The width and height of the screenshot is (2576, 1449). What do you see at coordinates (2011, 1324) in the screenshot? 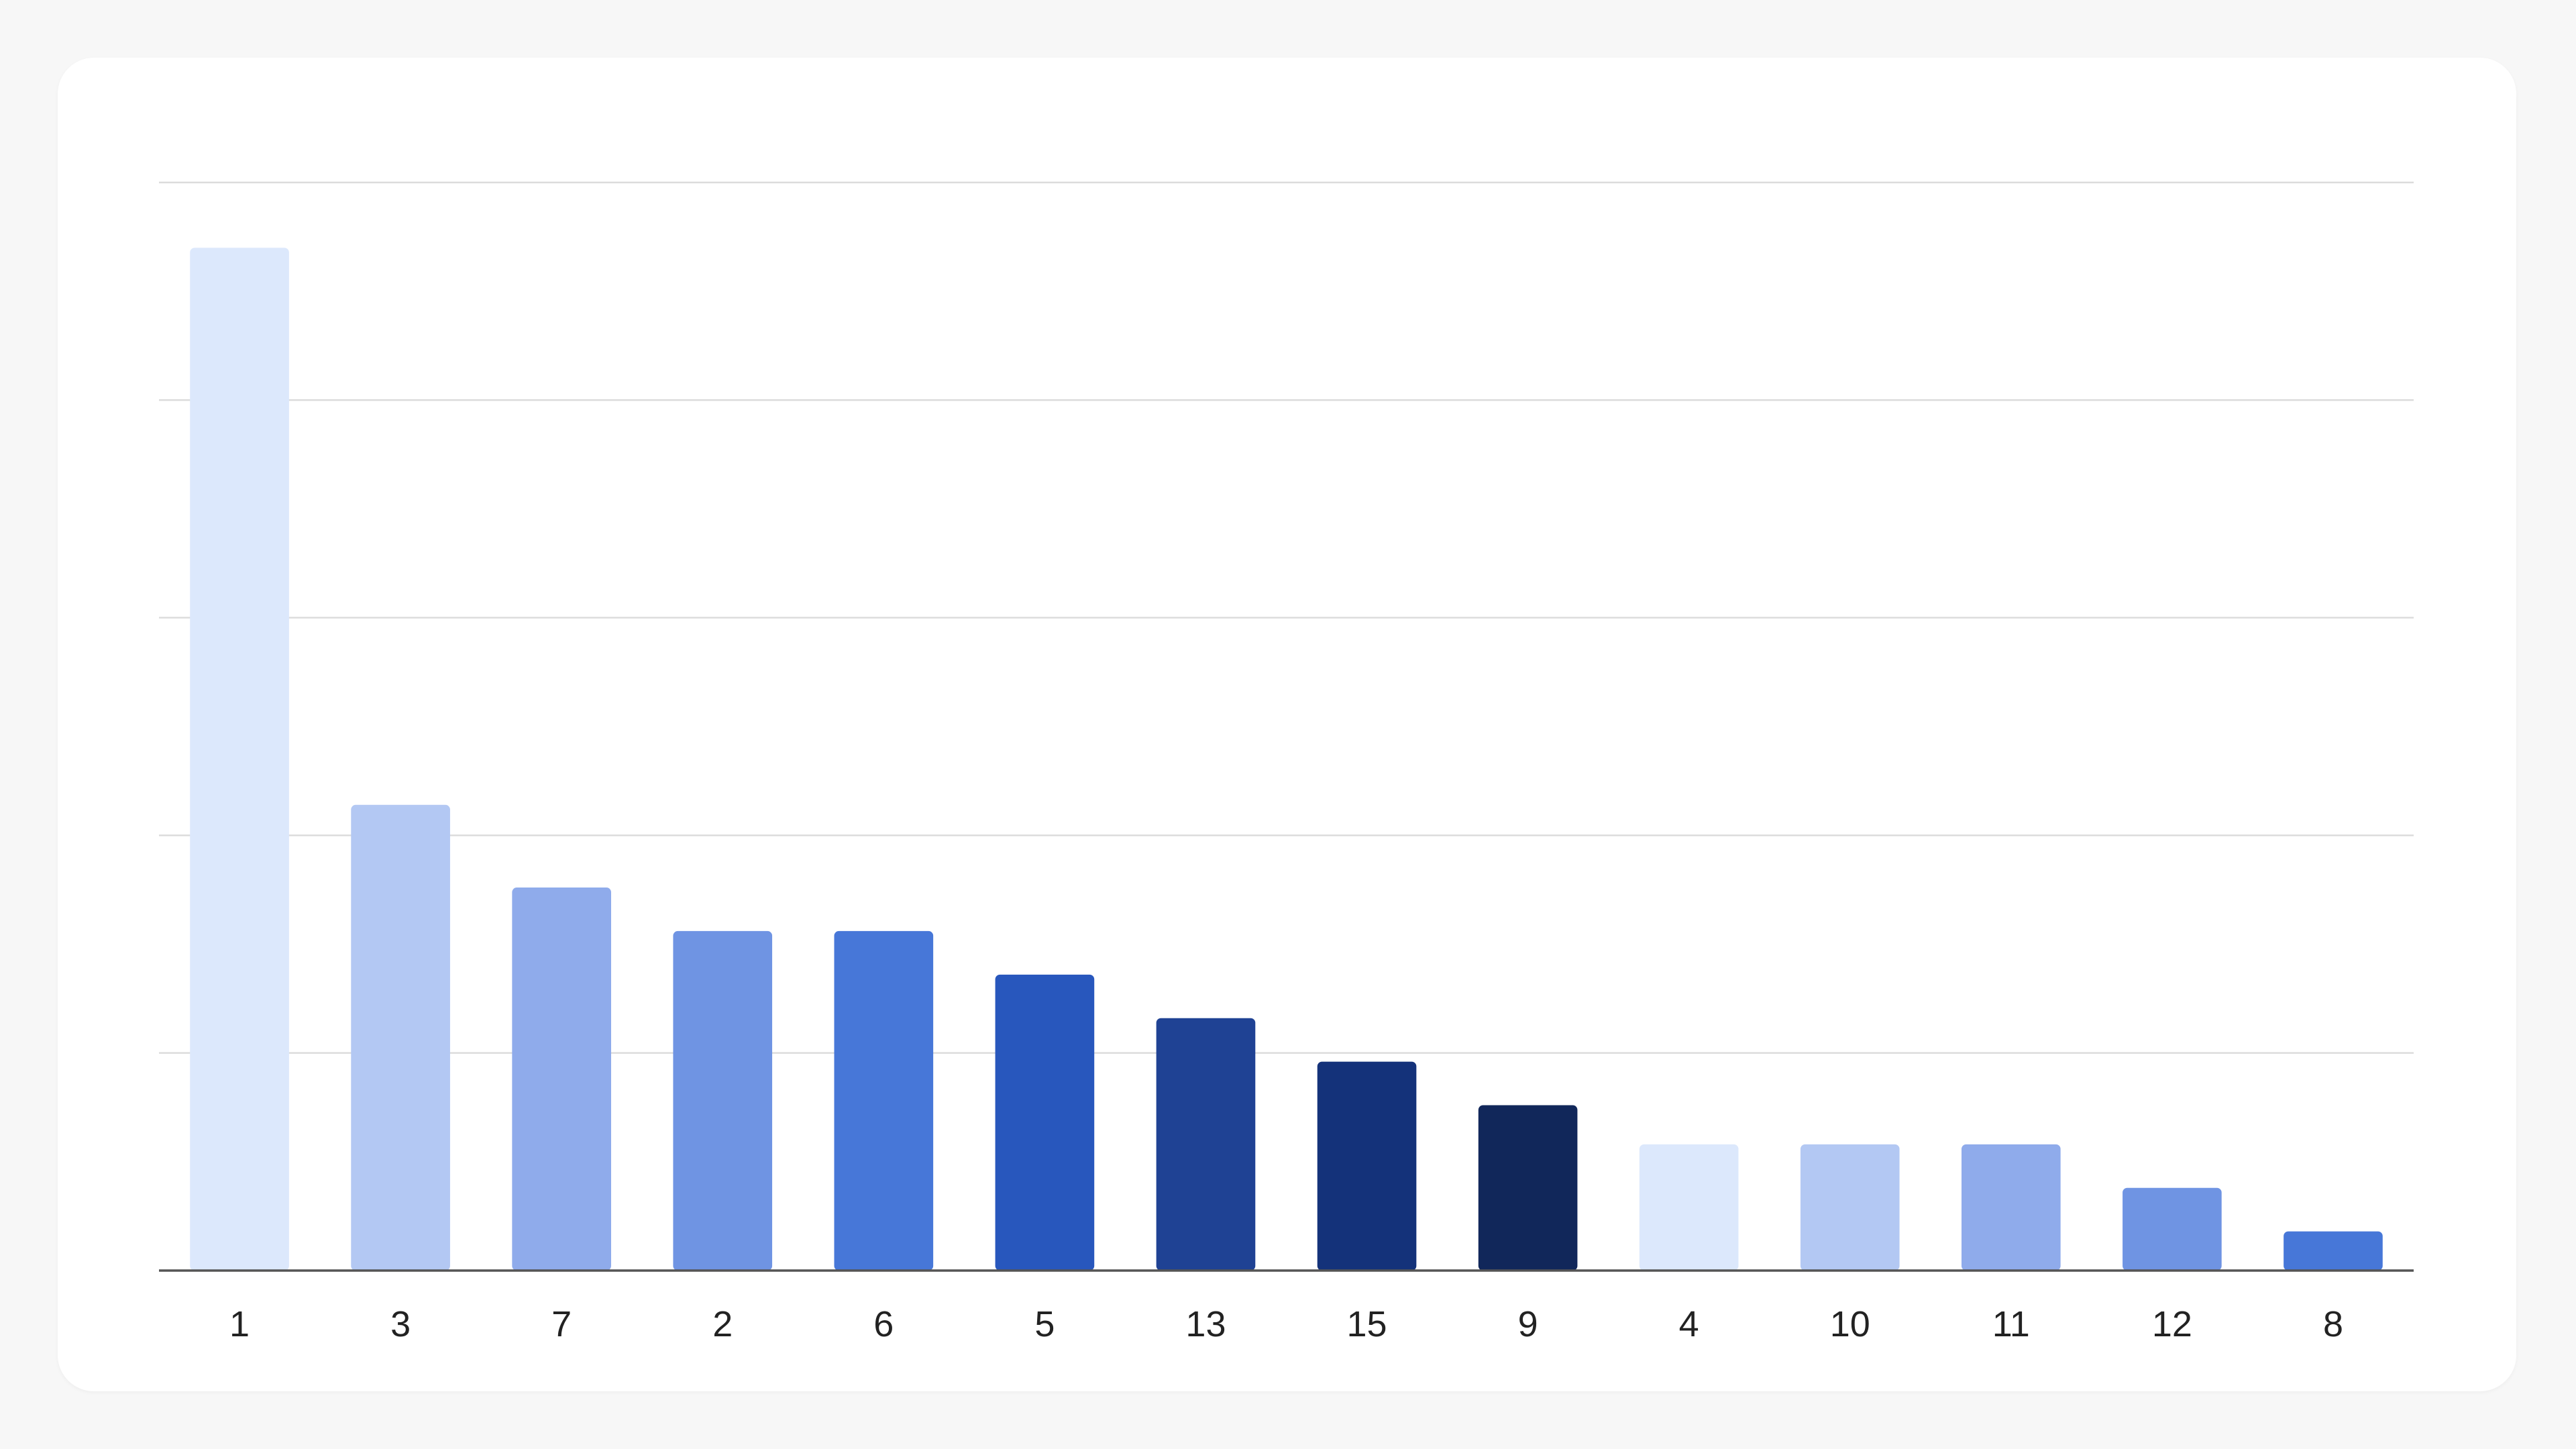
I see `x-tick-label-11: 11` at bounding box center [2011, 1324].